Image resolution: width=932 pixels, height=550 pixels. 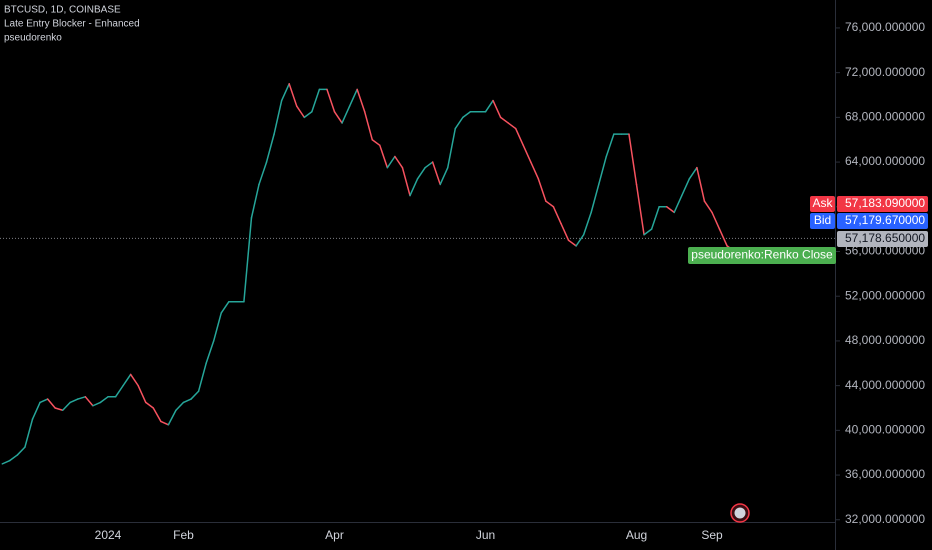 What do you see at coordinates (822, 221) in the screenshot?
I see `price-tag-name-box` at bounding box center [822, 221].